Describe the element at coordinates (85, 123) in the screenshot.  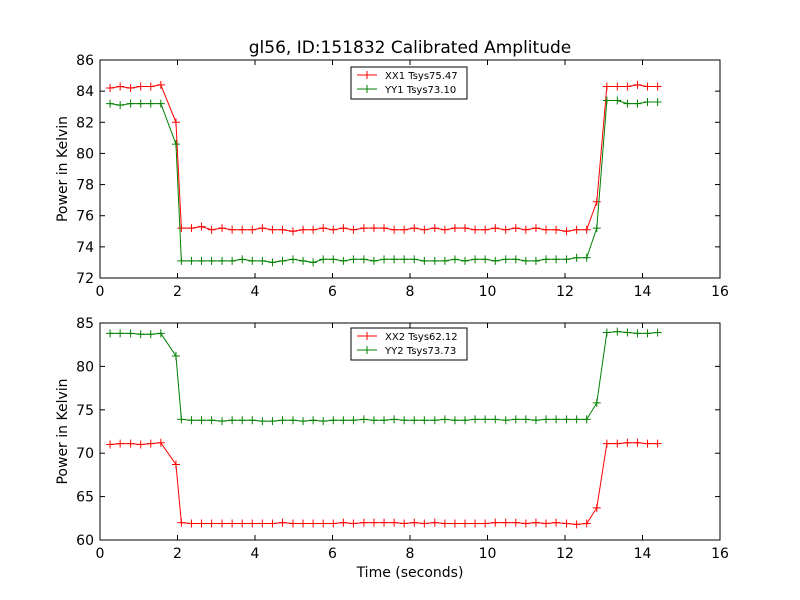
I see `y-tick-label: 82` at that location.